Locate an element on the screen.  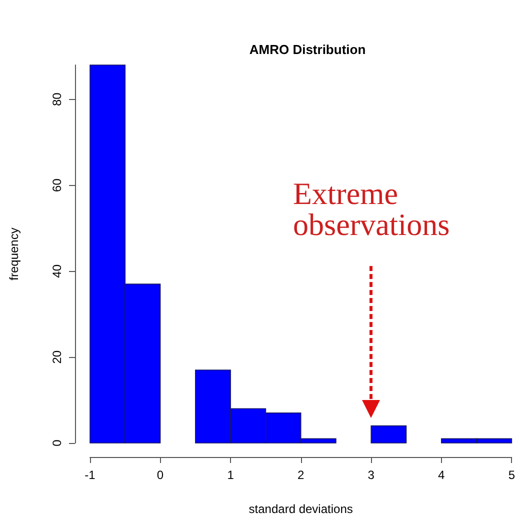
y-tick-label: 20 is located at coordinates (57, 357).